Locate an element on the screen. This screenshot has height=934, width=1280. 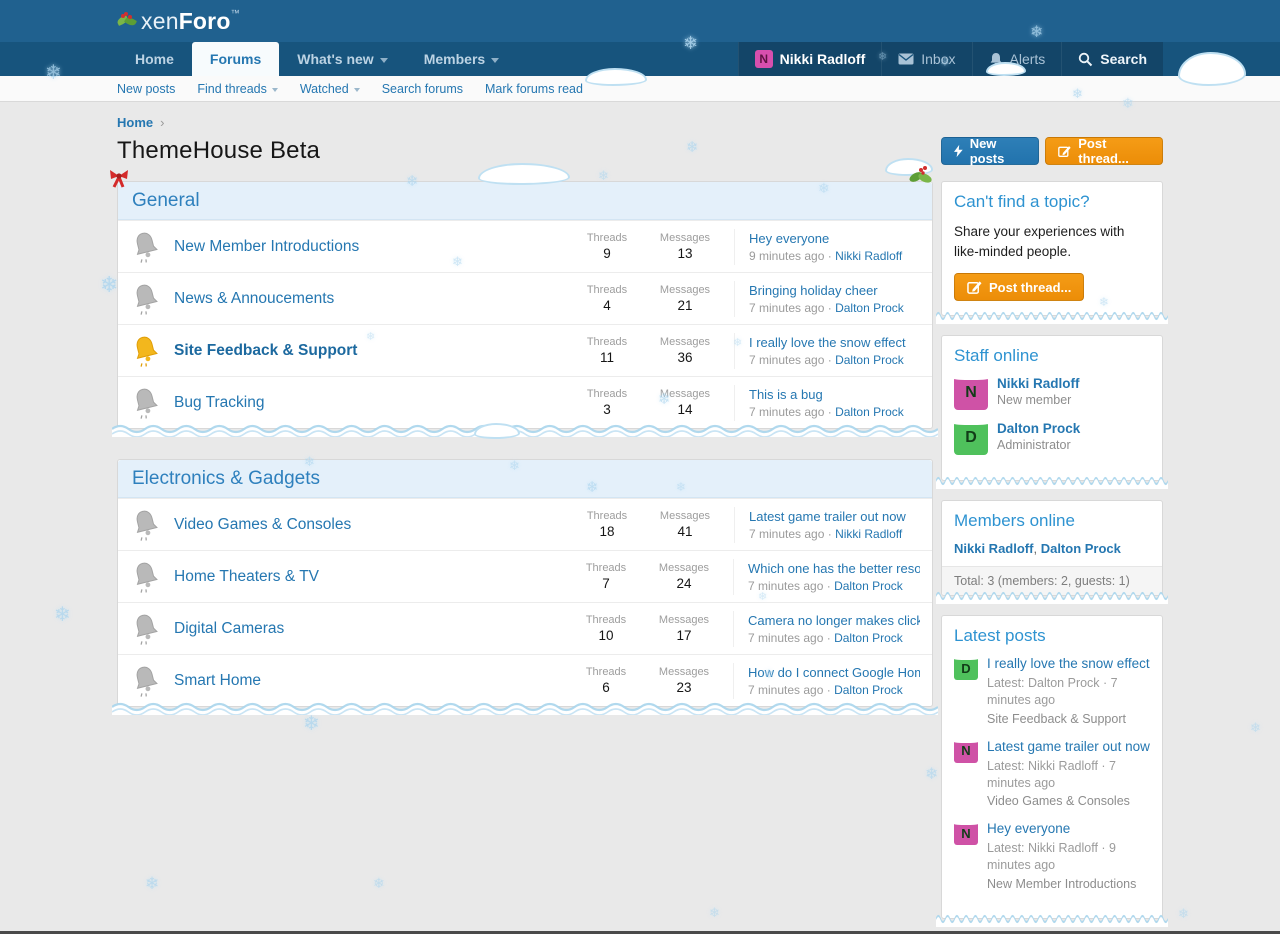
tab-what-s-new: What's new is located at coordinates (342, 59).